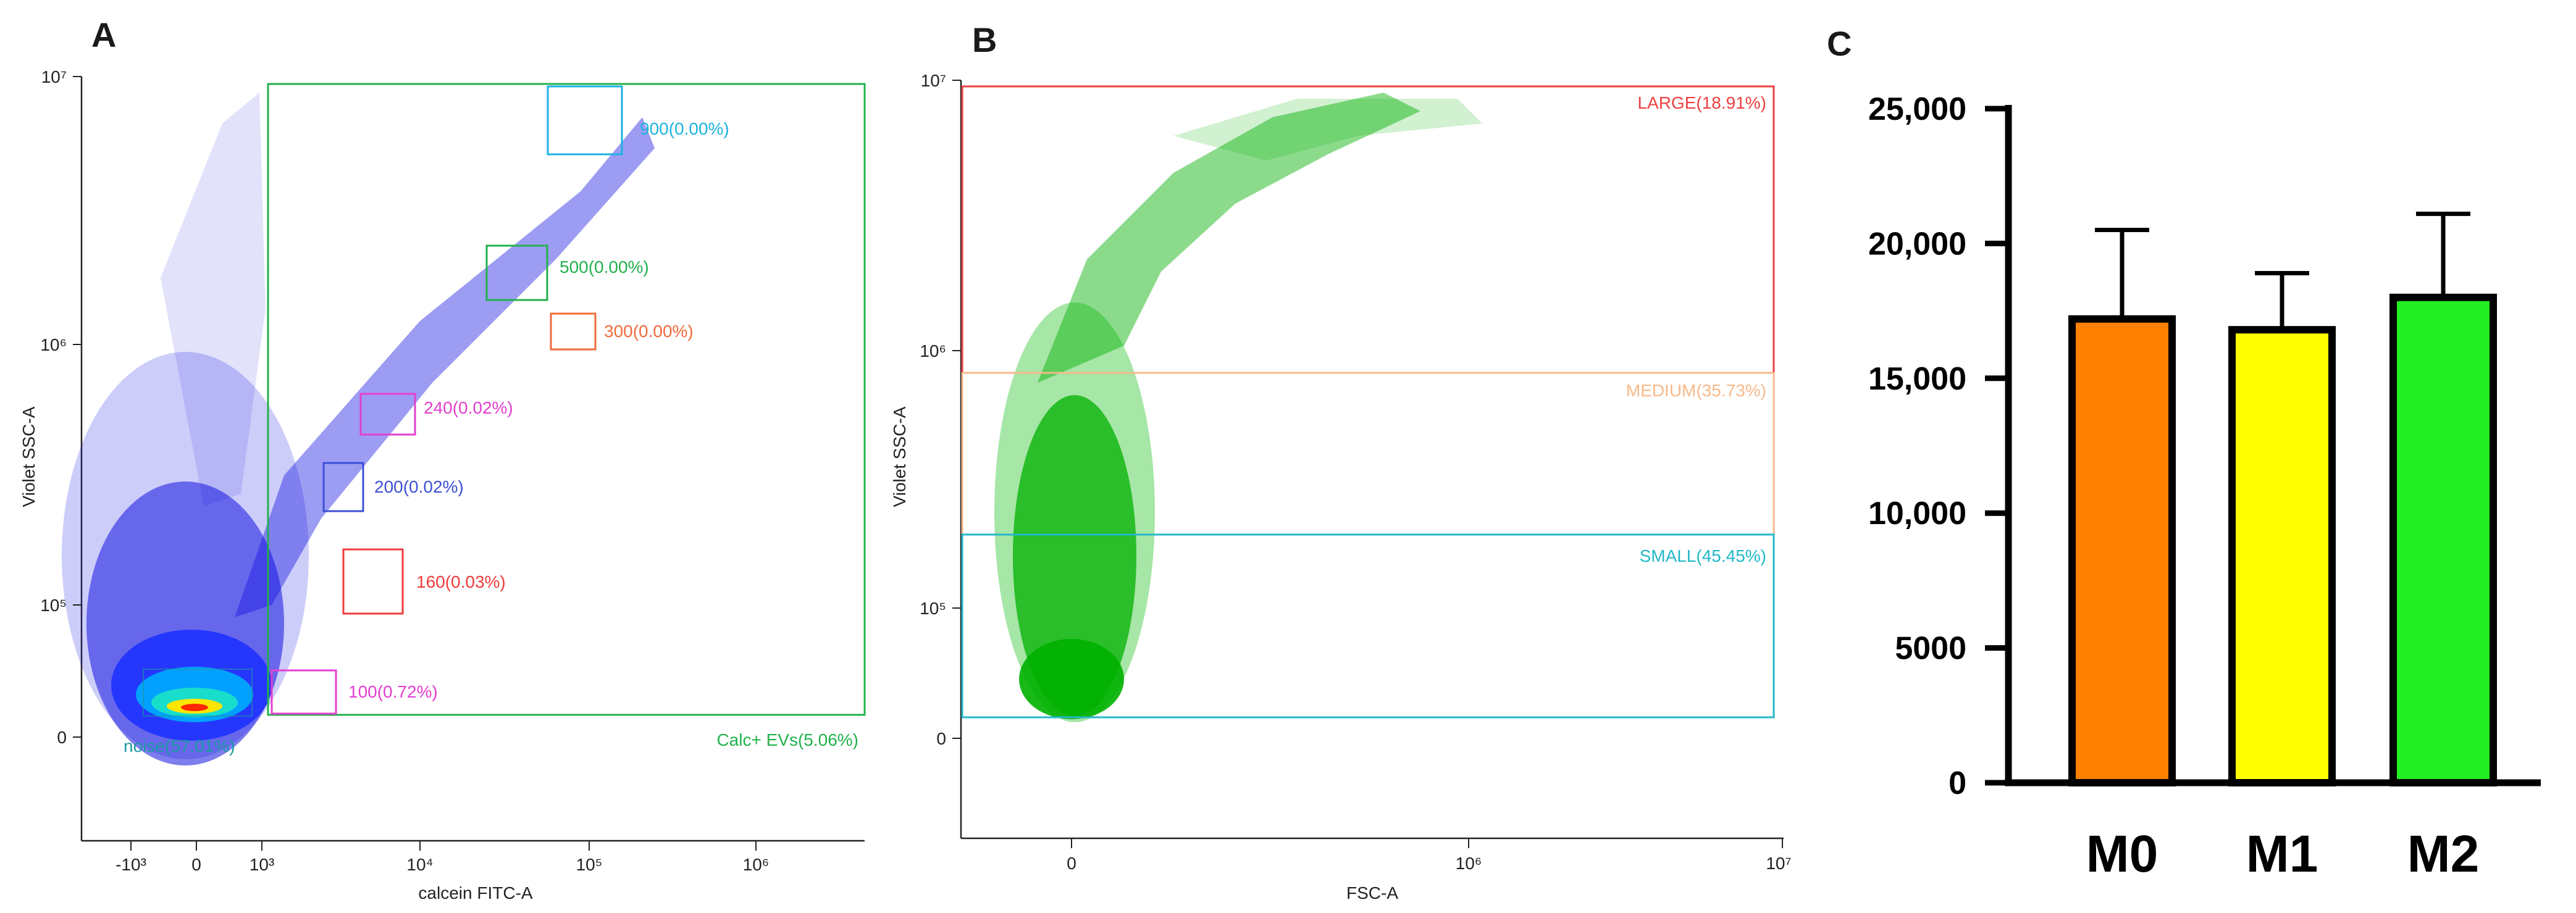 The width and height of the screenshot is (2576, 913). Describe the element at coordinates (198, 693) in the screenshot. I see `gate-noise` at that location.